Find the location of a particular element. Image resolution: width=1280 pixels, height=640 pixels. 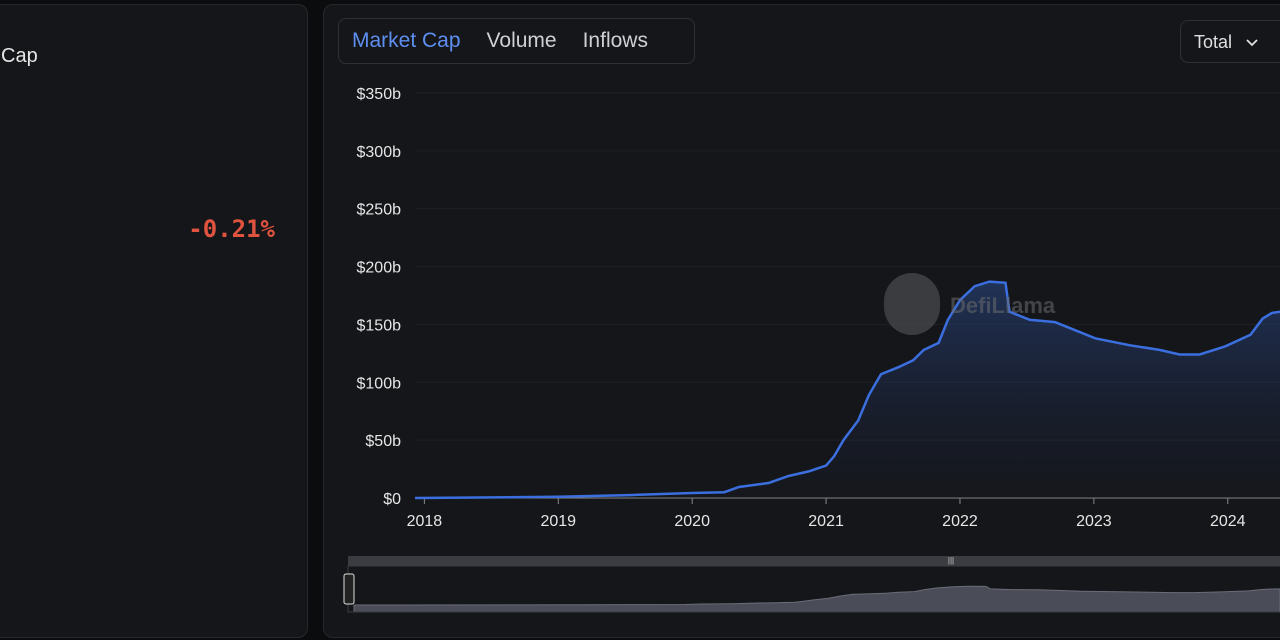

tab: Volume is located at coordinates (521, 40).